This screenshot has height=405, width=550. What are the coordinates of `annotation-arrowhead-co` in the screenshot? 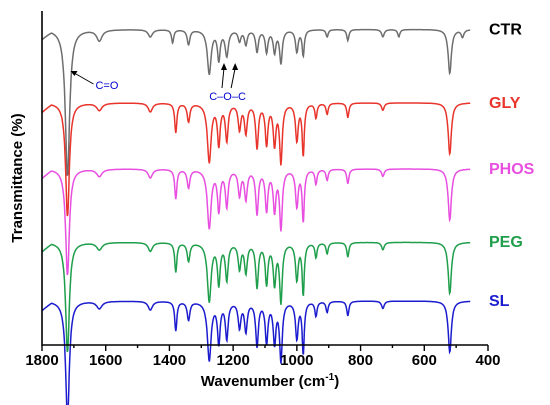 It's located at (74, 73).